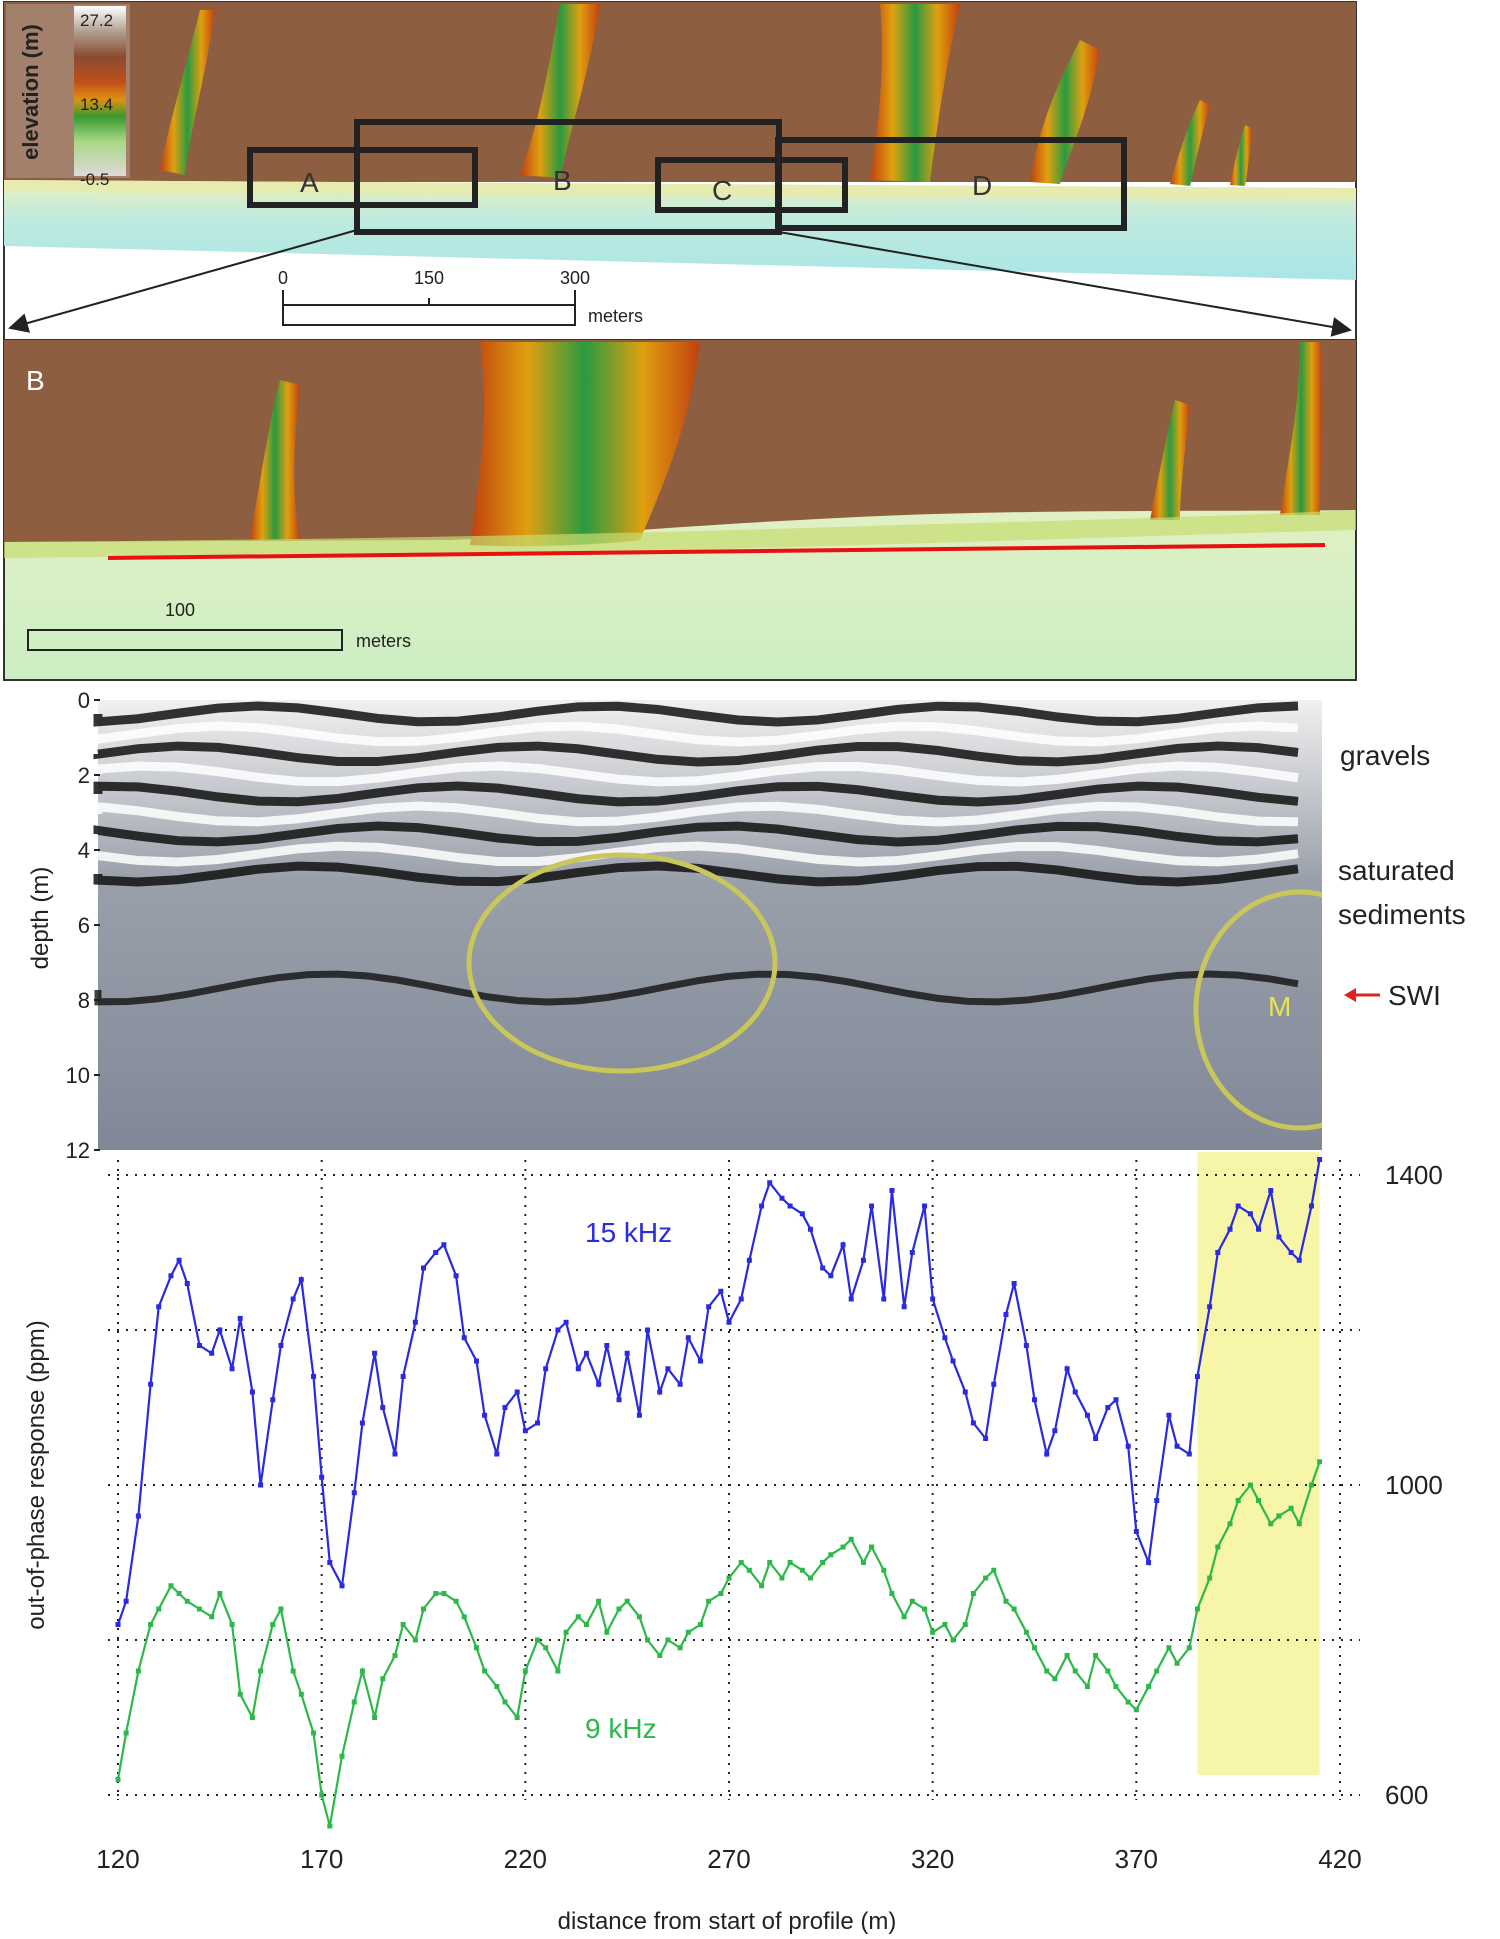  I want to click on annot-gravels: gravels, so click(1385, 755).